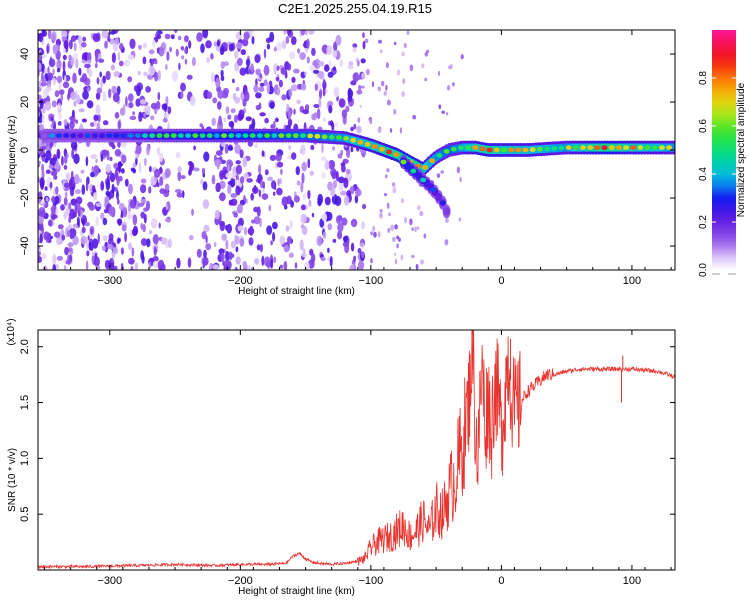 The image size is (750, 600). Describe the element at coordinates (632, 281) in the screenshot. I see `x-tick-label: 100` at that location.